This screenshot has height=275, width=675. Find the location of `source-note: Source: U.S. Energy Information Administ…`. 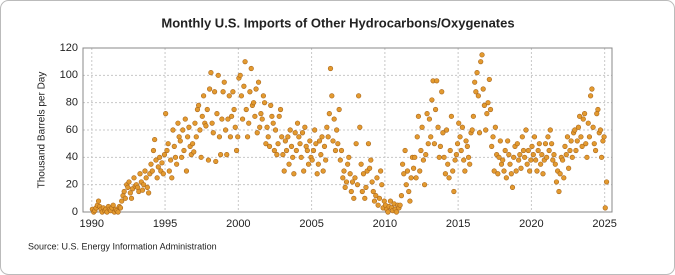

source-note: Source: U.S. Energy Information Administ… is located at coordinates (122, 246).